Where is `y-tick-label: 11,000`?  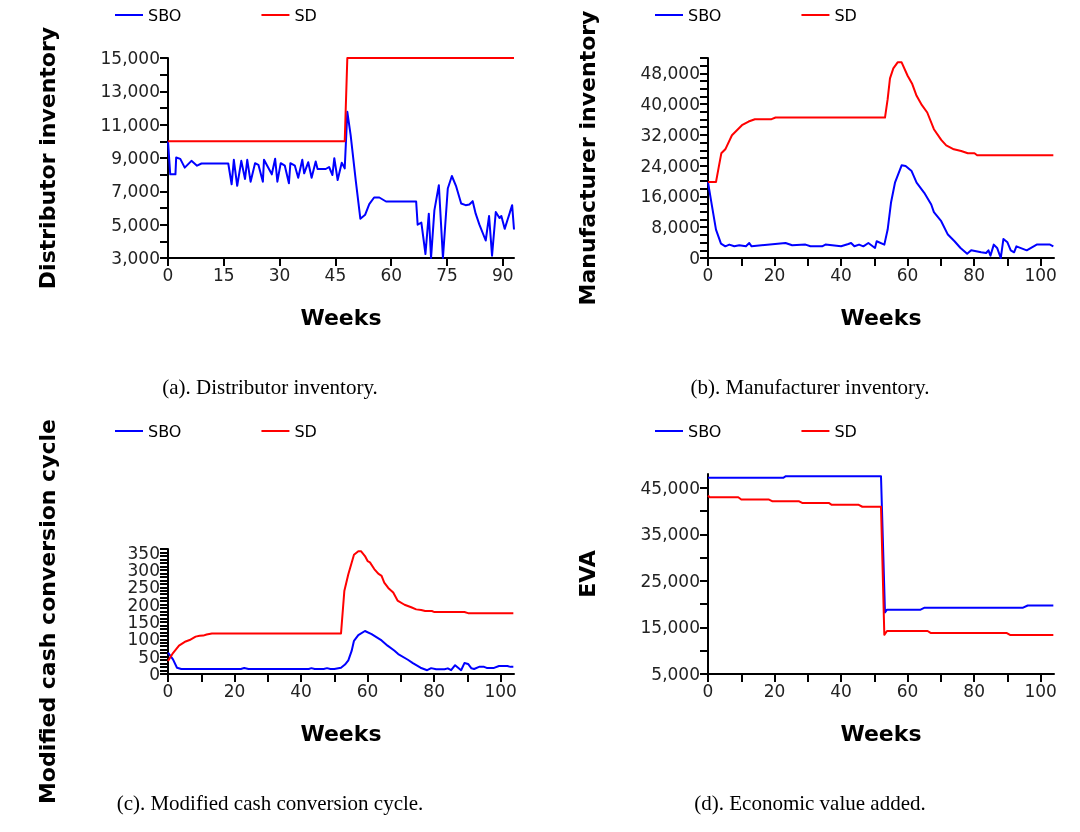
y-tick-label: 11,000 is located at coordinates (130, 124).